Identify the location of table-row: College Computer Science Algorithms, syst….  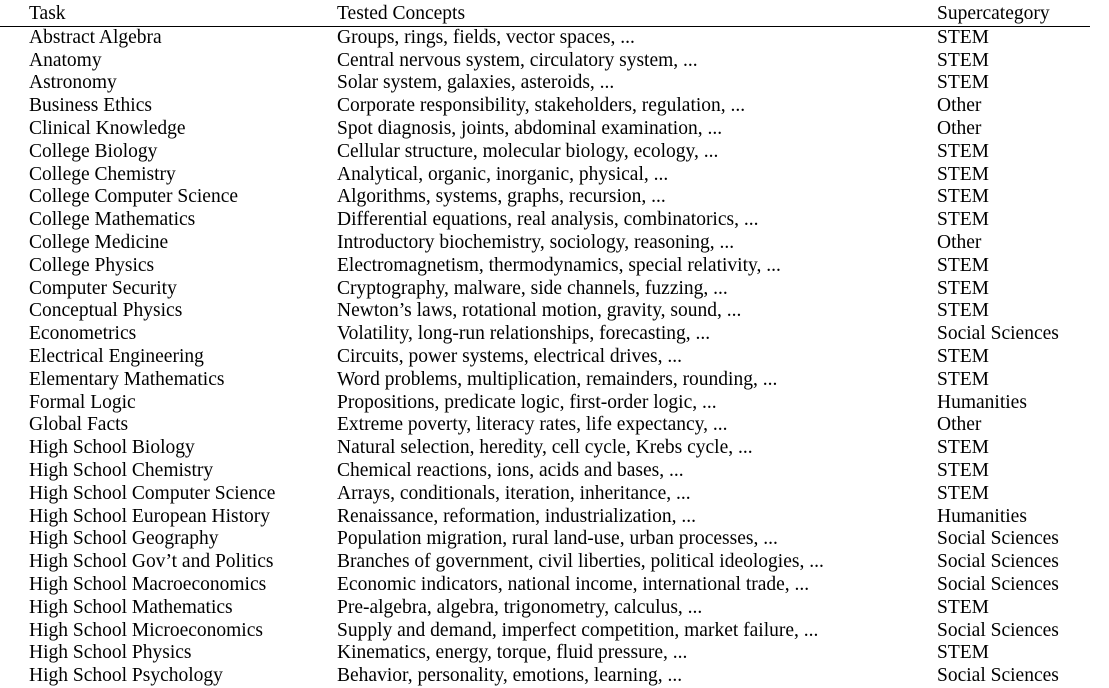
(545, 197).